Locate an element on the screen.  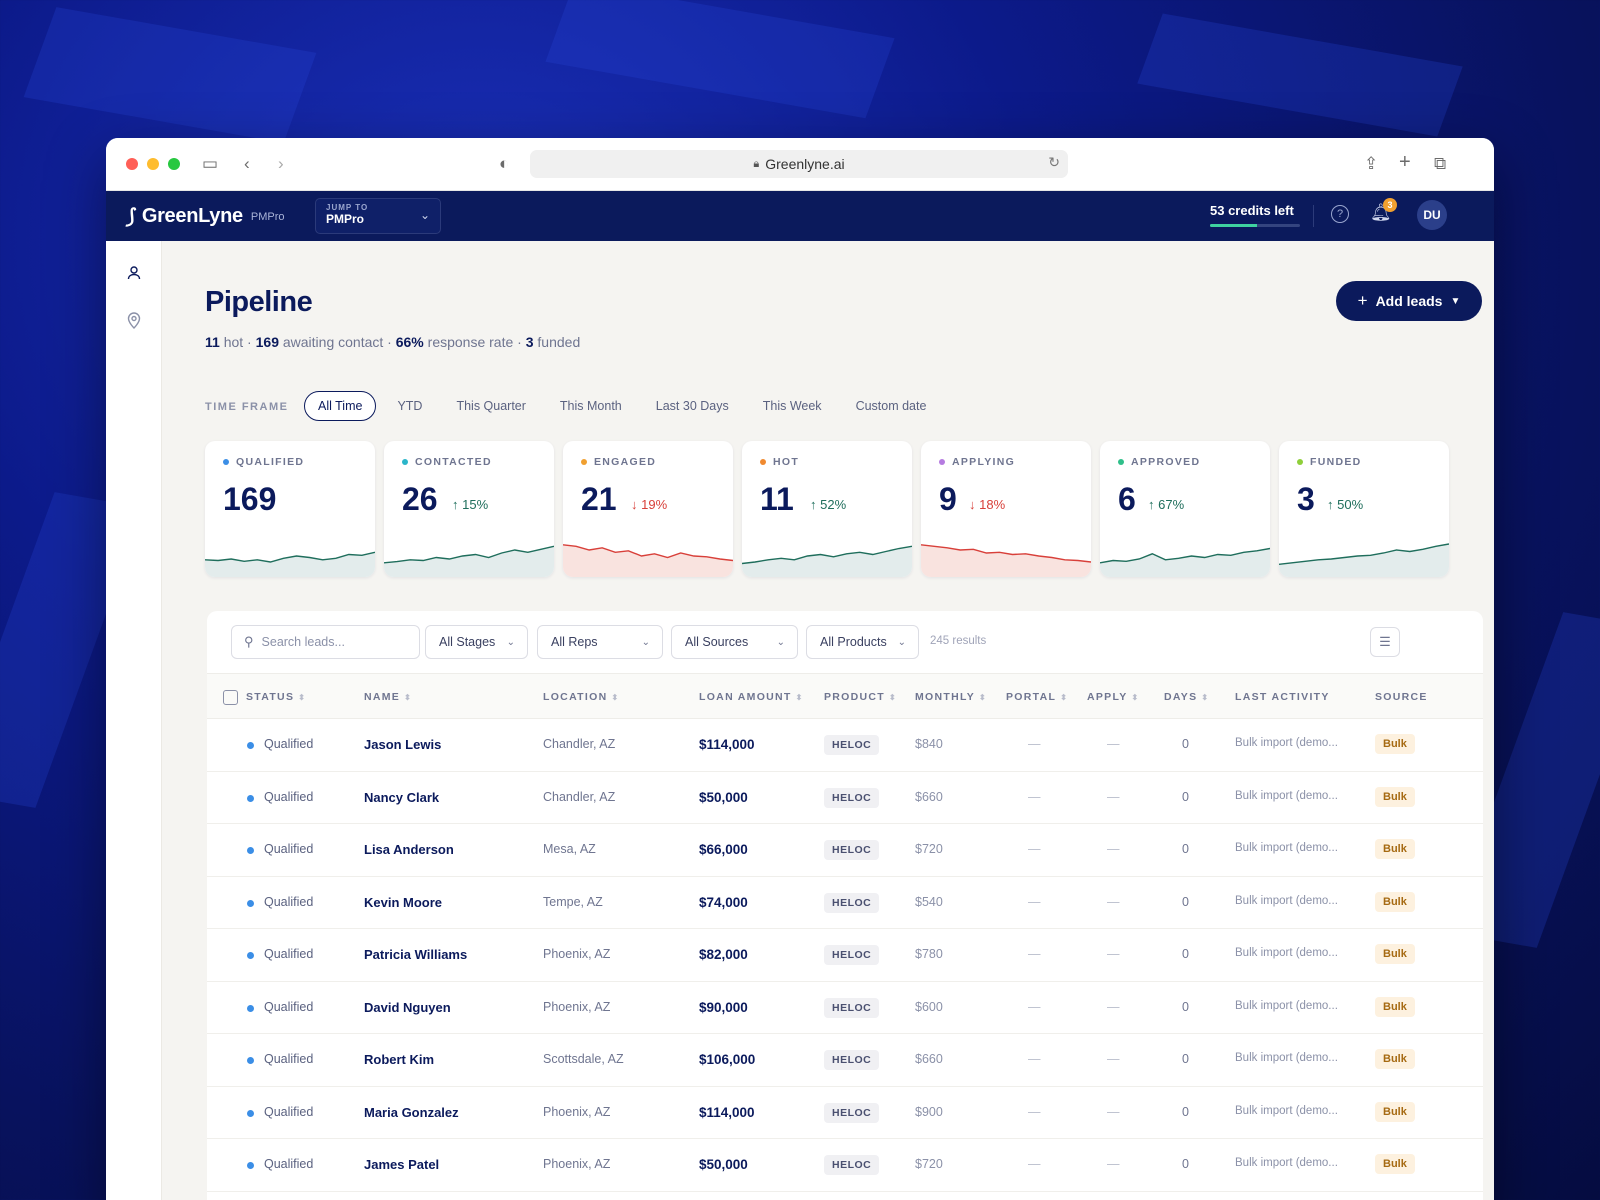
column-header-status: STATUS ⬍ is located at coordinates (276, 697).